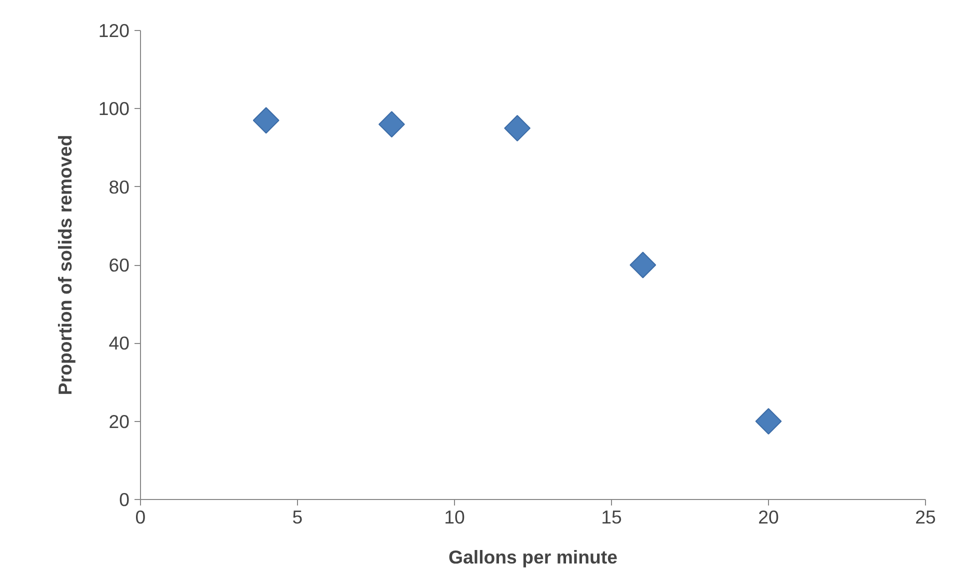 This screenshot has width=956, height=577. Describe the element at coordinates (119, 265) in the screenshot. I see `y-tick-label: 60` at that location.